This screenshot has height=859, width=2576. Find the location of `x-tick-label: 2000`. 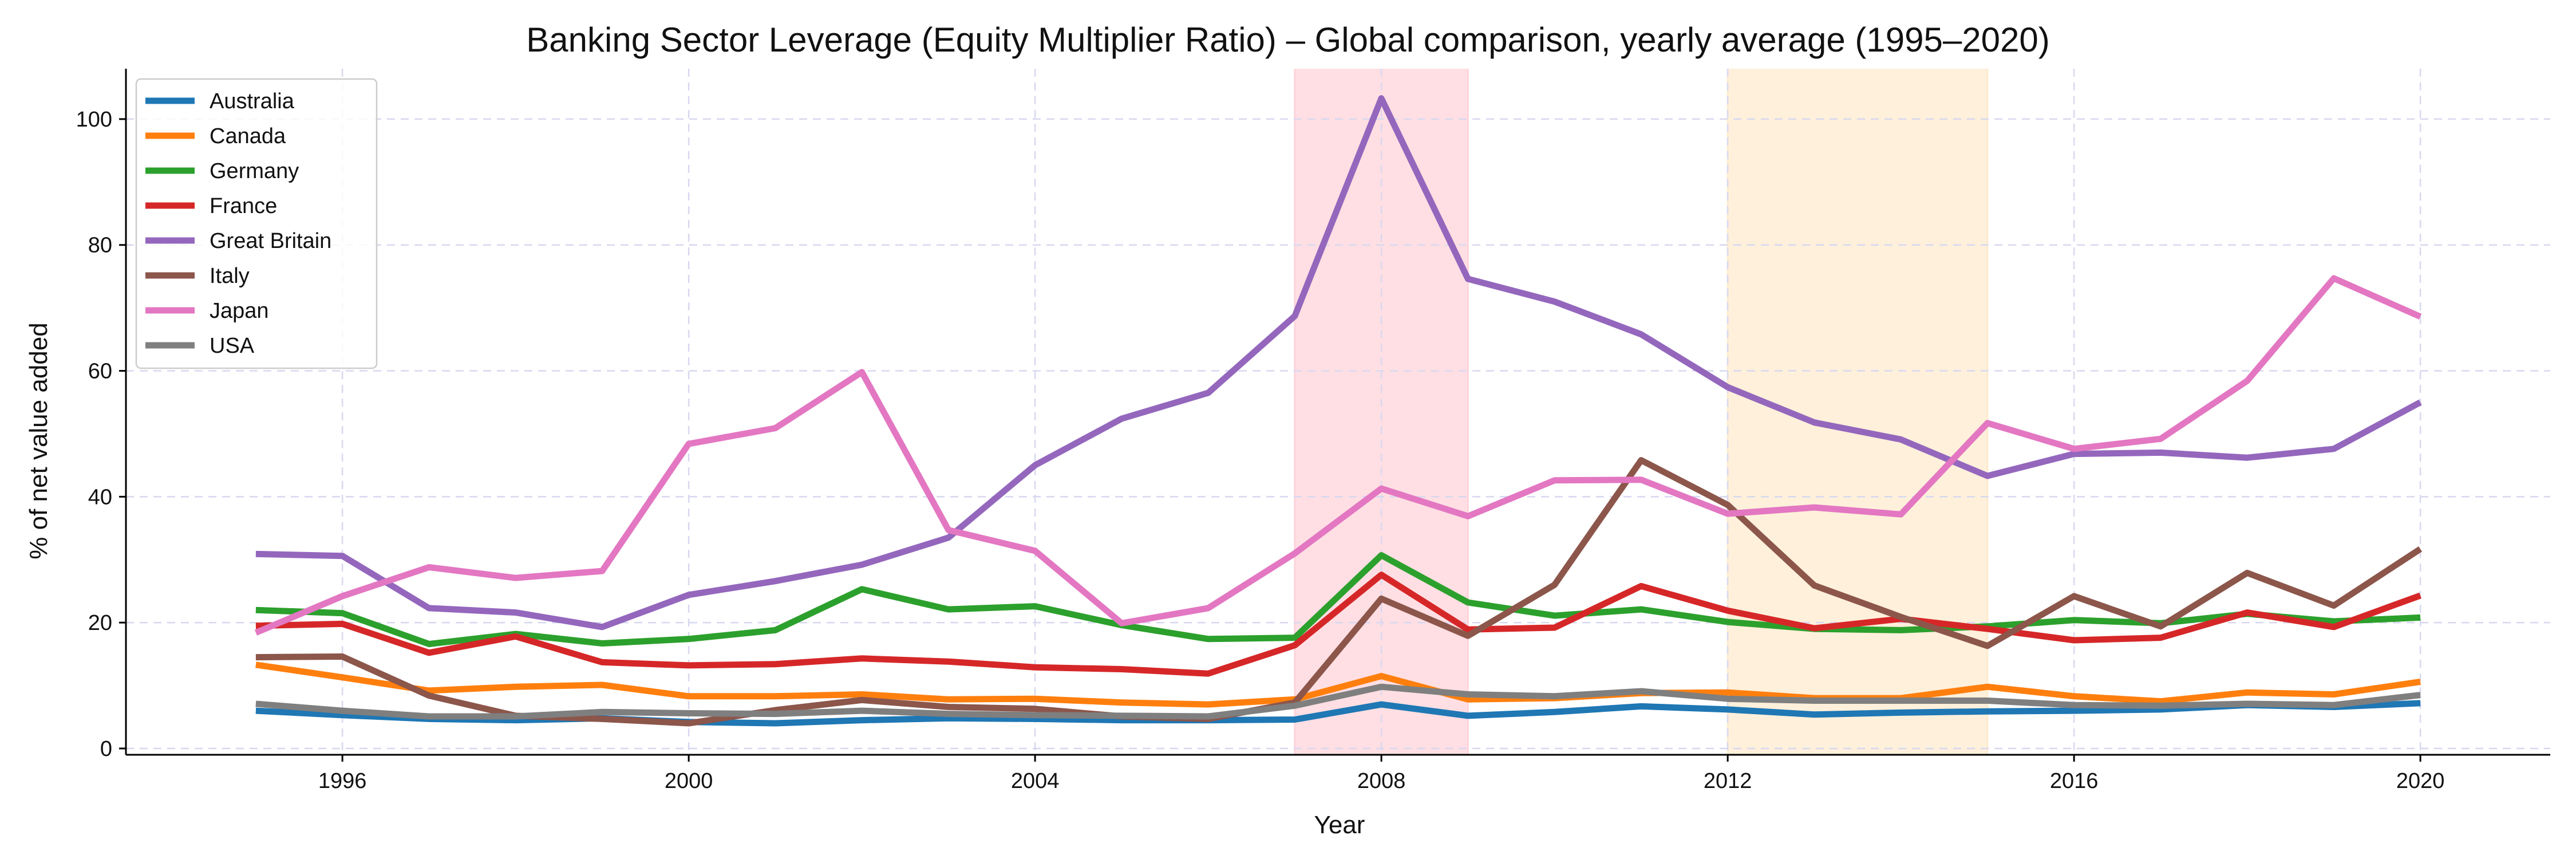

x-tick-label: 2000 is located at coordinates (689, 781).